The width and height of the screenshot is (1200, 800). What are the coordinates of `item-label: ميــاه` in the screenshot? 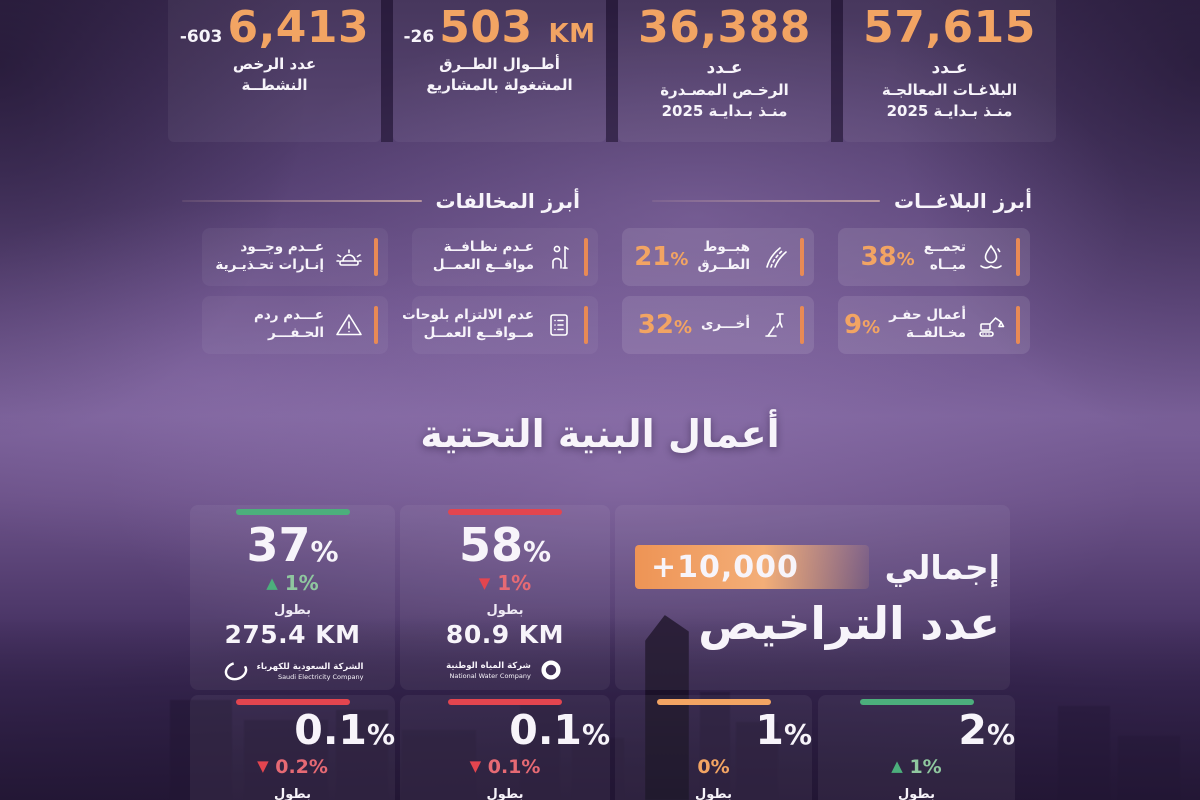 It's located at (947, 265).